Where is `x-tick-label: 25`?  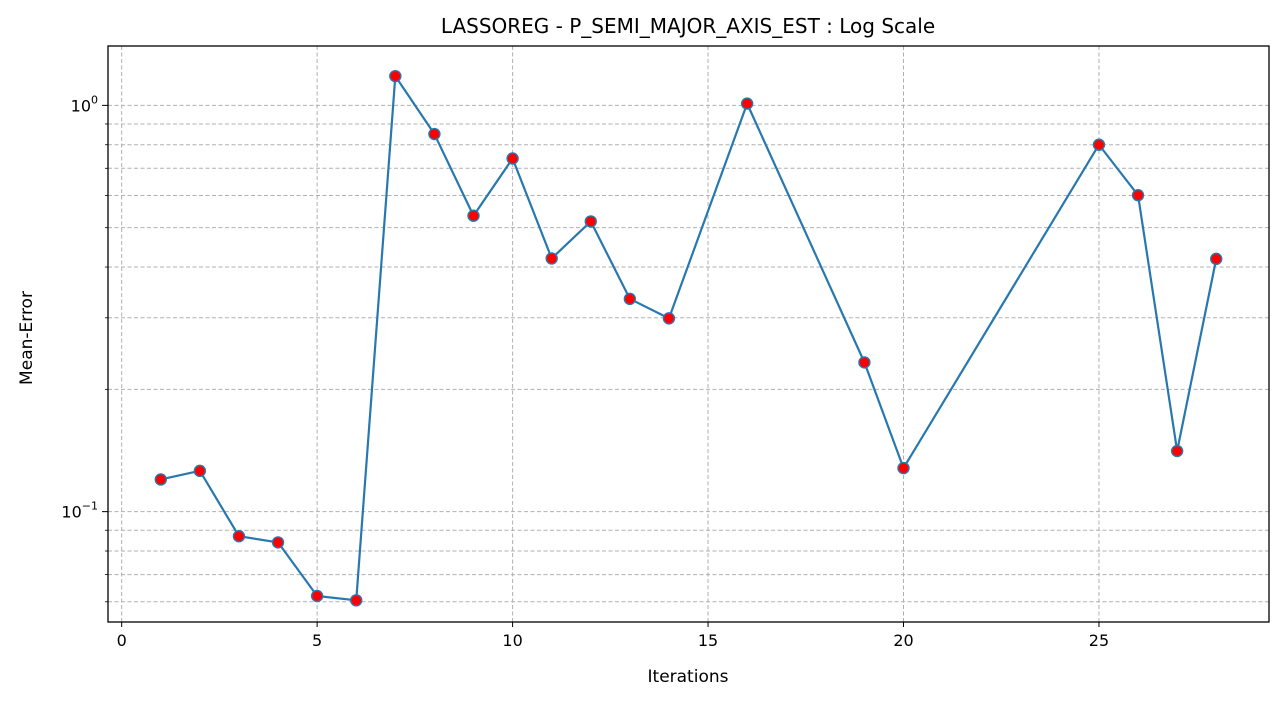
x-tick-label: 25 is located at coordinates (1099, 640).